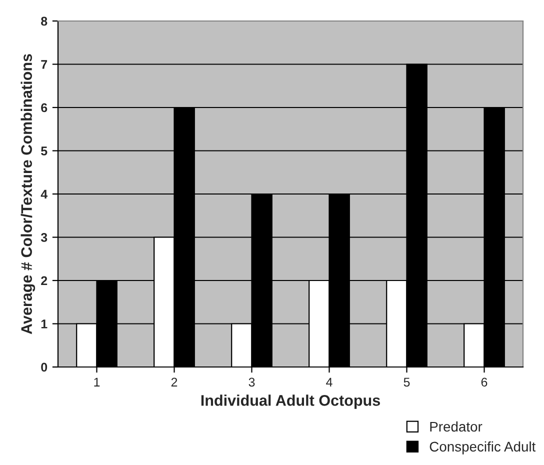 The image size is (544, 465). Describe the element at coordinates (407, 382) in the screenshot. I see `x-tick-label: 5` at that location.